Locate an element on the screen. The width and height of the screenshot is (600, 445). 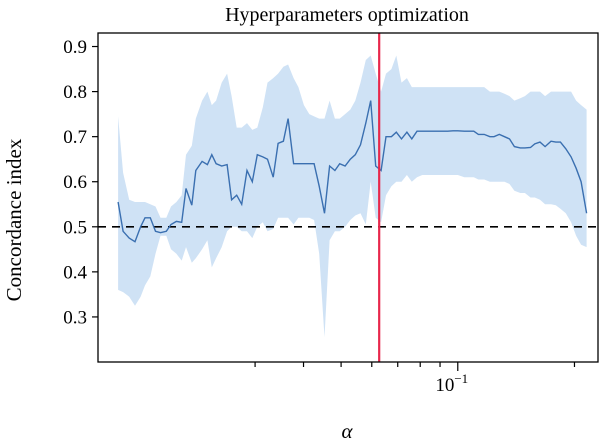
x-tick-label: 10−1 is located at coordinates (451, 383).